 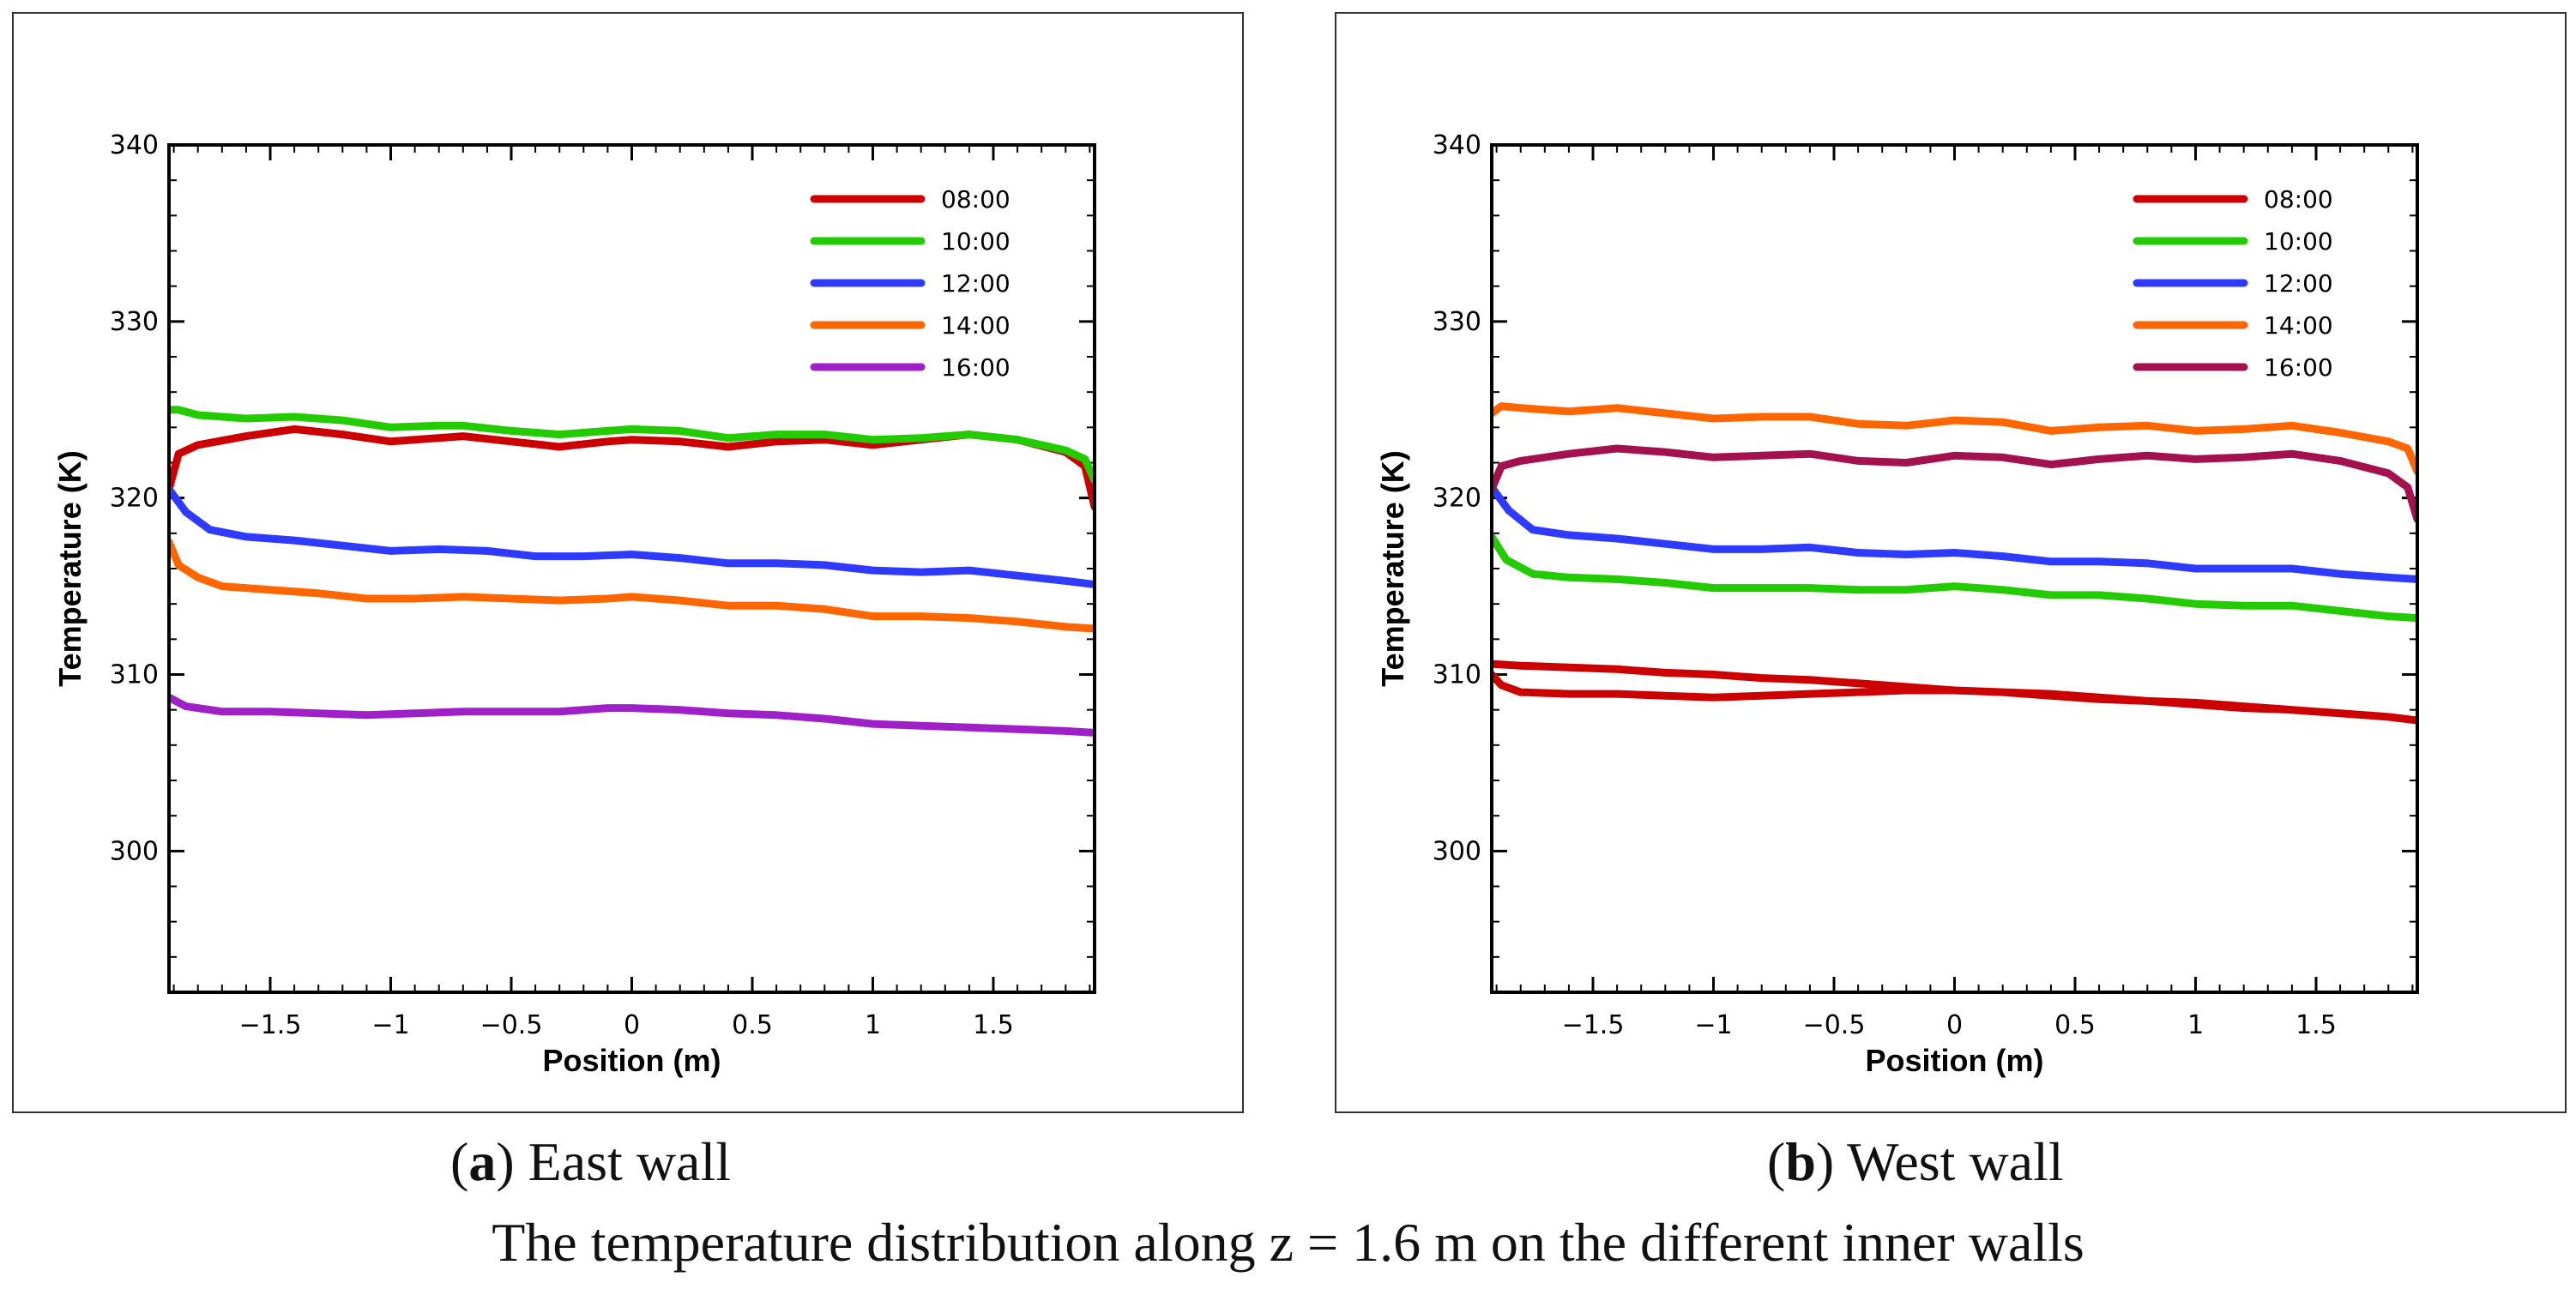 What do you see at coordinates (1800, 1161) in the screenshot?
I see `caption-b-letter: b` at bounding box center [1800, 1161].